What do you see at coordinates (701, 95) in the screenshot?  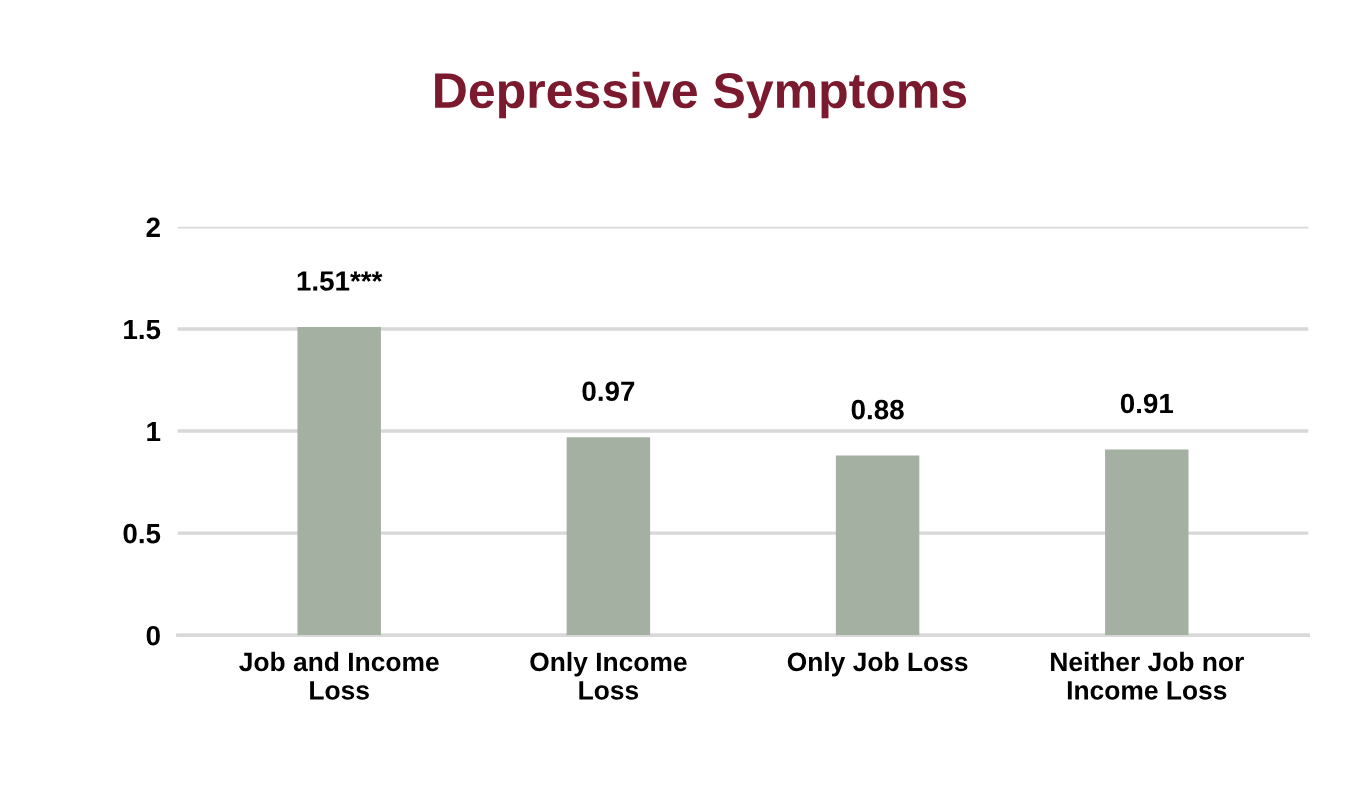 I see `chart-title: Depressive Symptoms` at bounding box center [701, 95].